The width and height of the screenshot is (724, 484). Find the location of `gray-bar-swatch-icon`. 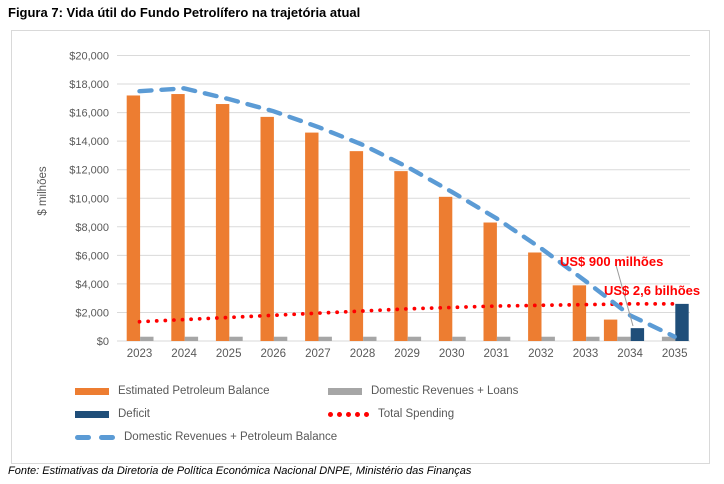

gray-bar-swatch-icon is located at coordinates (345, 391).